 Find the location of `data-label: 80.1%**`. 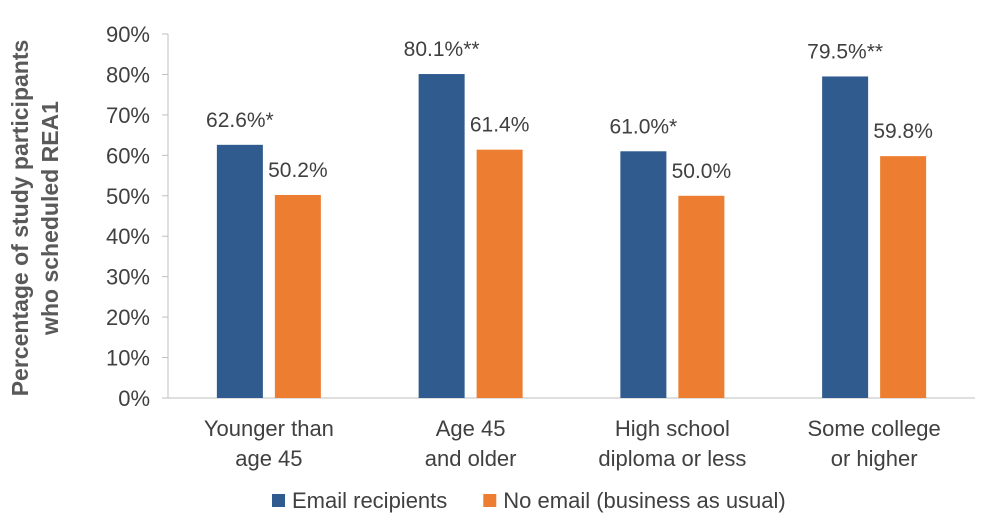

data-label: 80.1%** is located at coordinates (442, 49).